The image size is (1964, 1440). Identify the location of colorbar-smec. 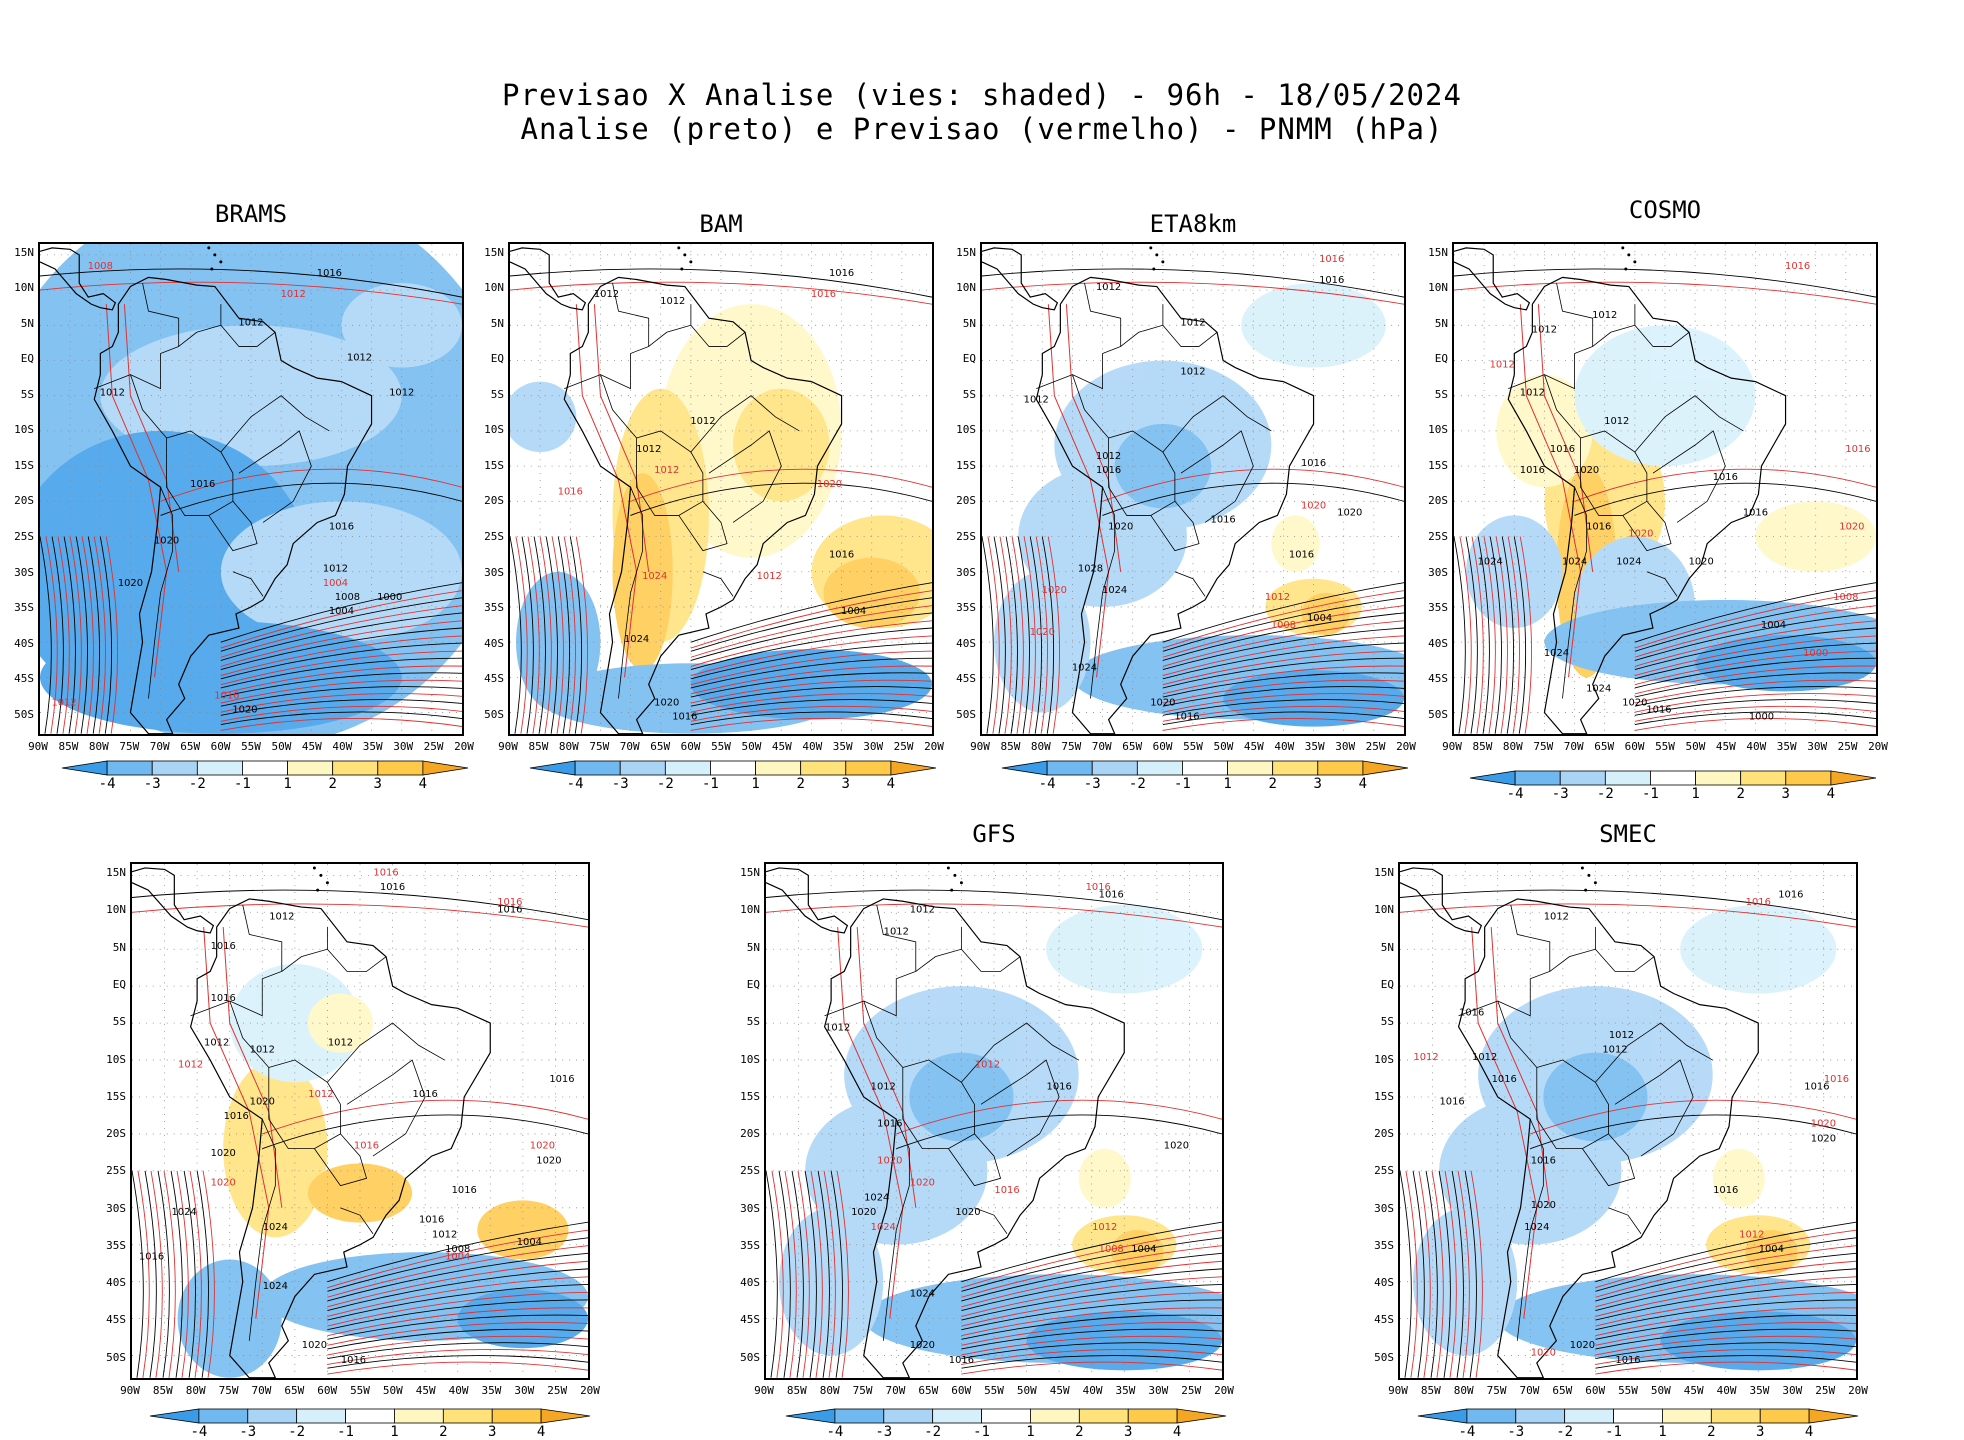
(1638, 1416).